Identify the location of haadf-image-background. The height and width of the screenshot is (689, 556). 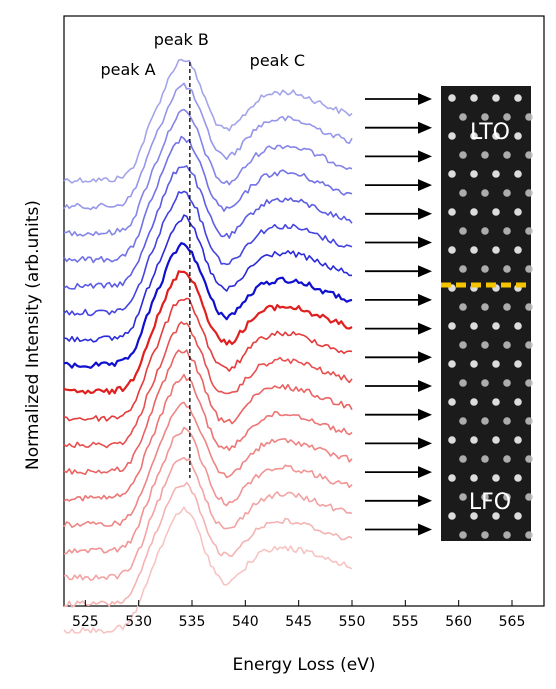
(486, 313).